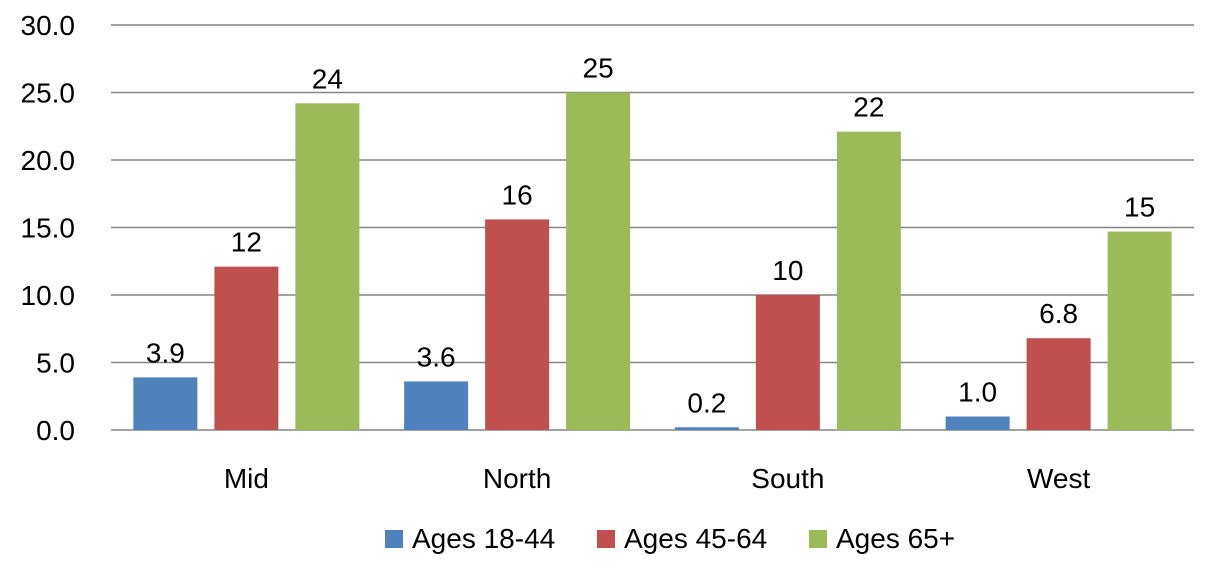 The height and width of the screenshot is (567, 1206). I want to click on y-axis-tick-labels: 0.0 5.0 10.0 15.0 20.0 25.0 30.0, so click(48, 228).